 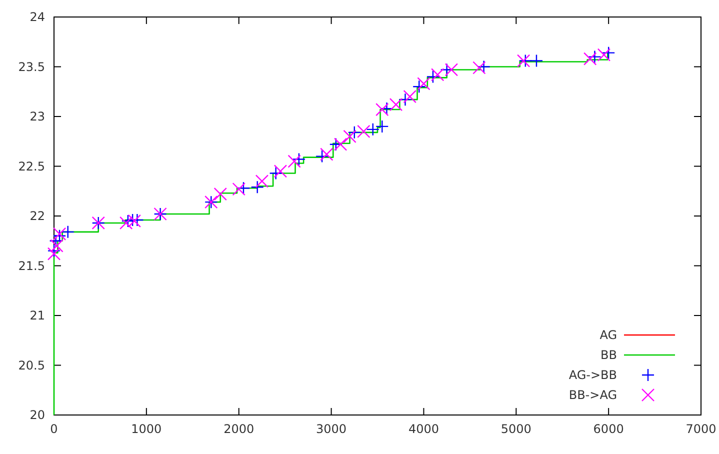 What do you see at coordinates (608, 355) in the screenshot?
I see `legend-label: BB` at bounding box center [608, 355].